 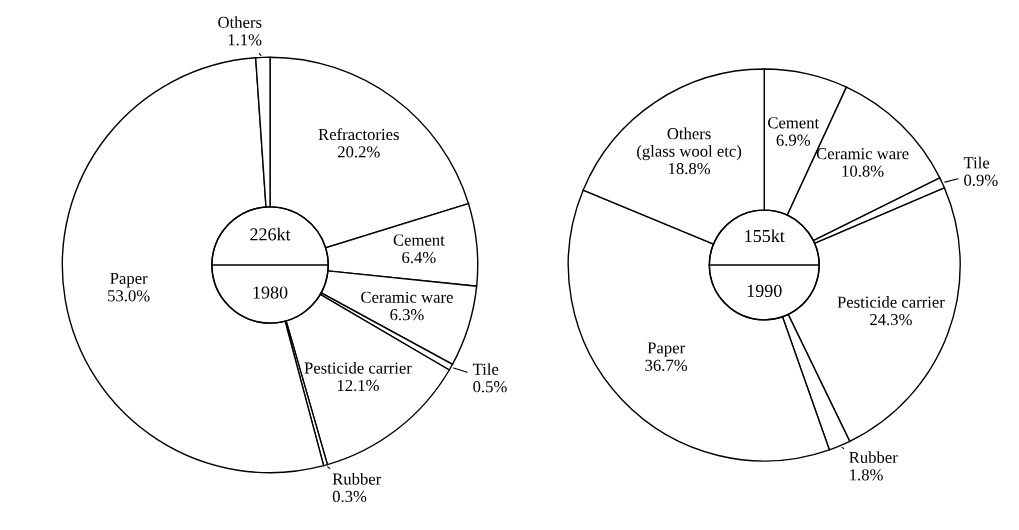 I want to click on data-label: 53.0%, so click(x=129, y=296).